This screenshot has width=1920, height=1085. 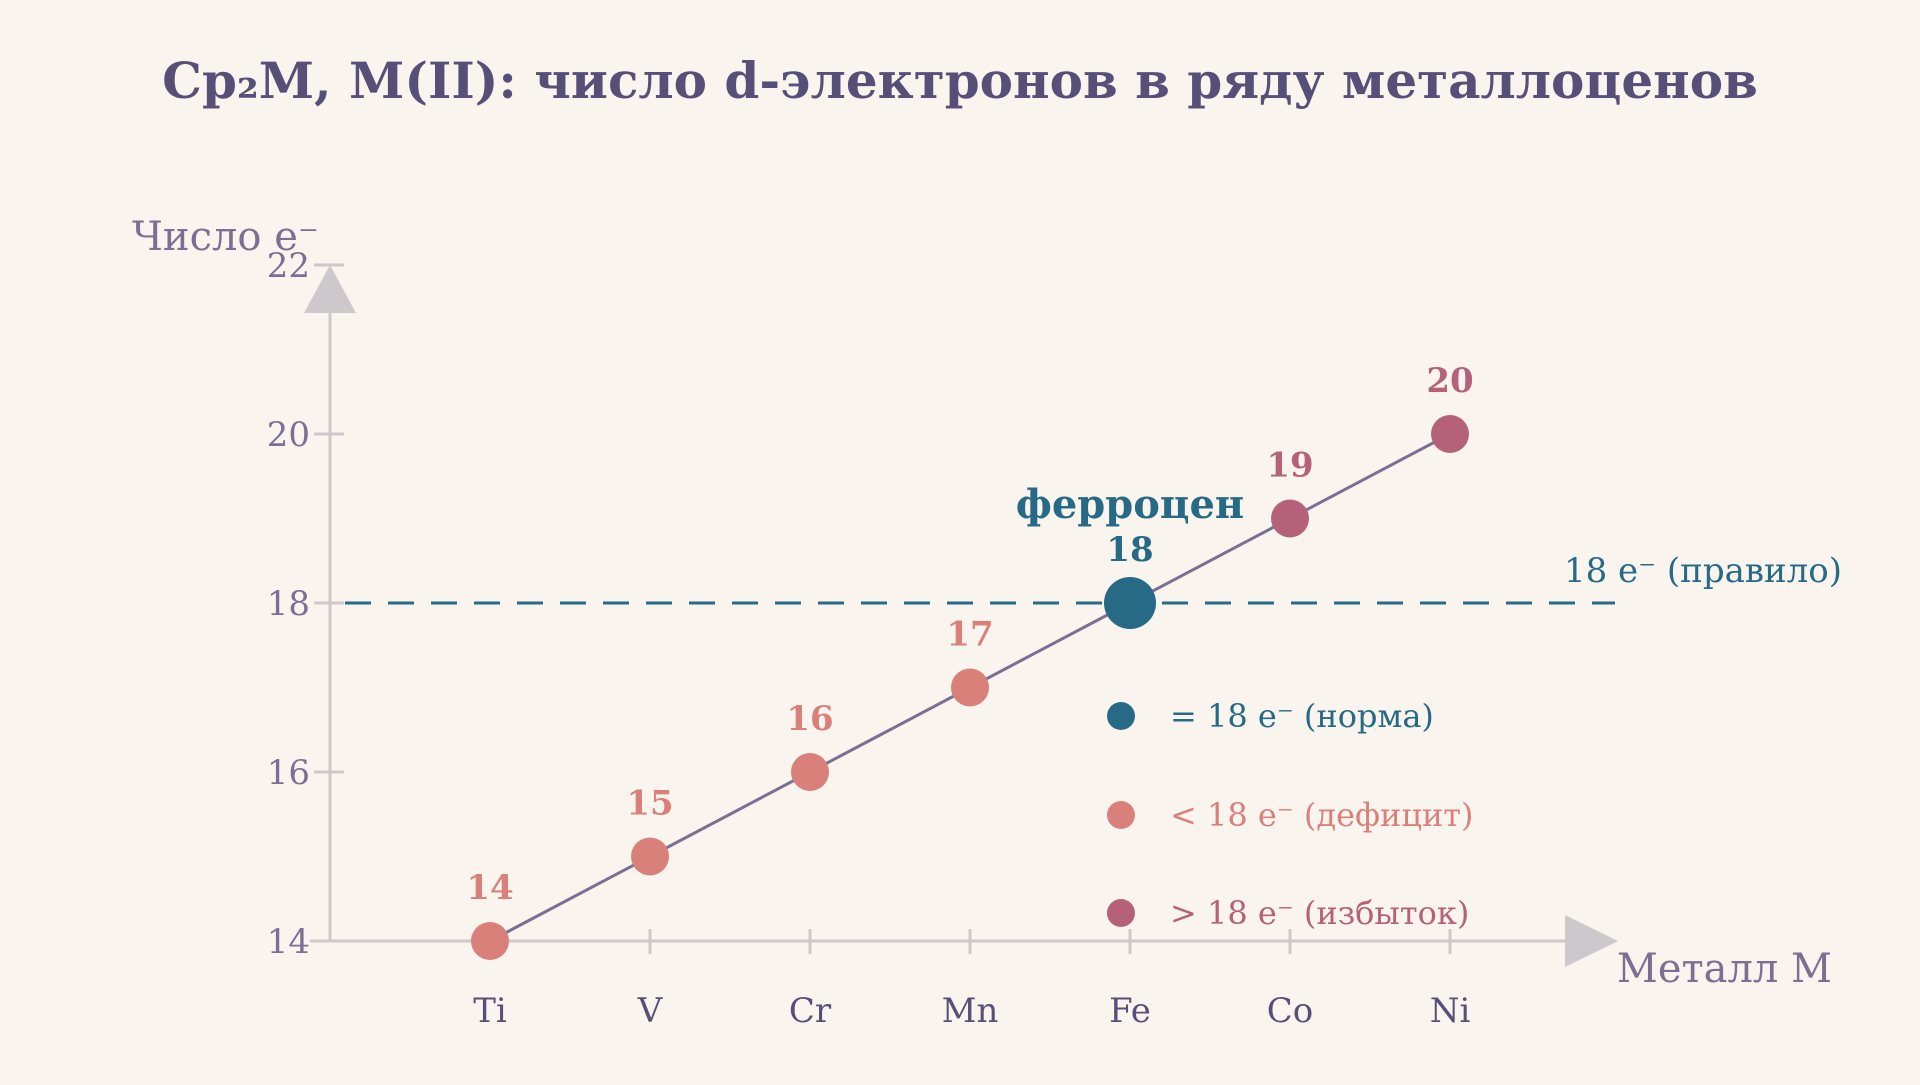 I want to click on y-tick-label: 22, so click(x=288, y=266).